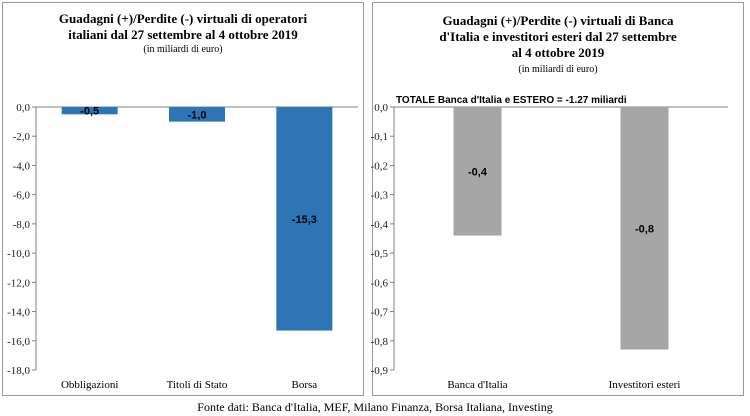 This screenshot has height=416, width=750. I want to click on y-tick-label: -0,9, so click(380, 371).